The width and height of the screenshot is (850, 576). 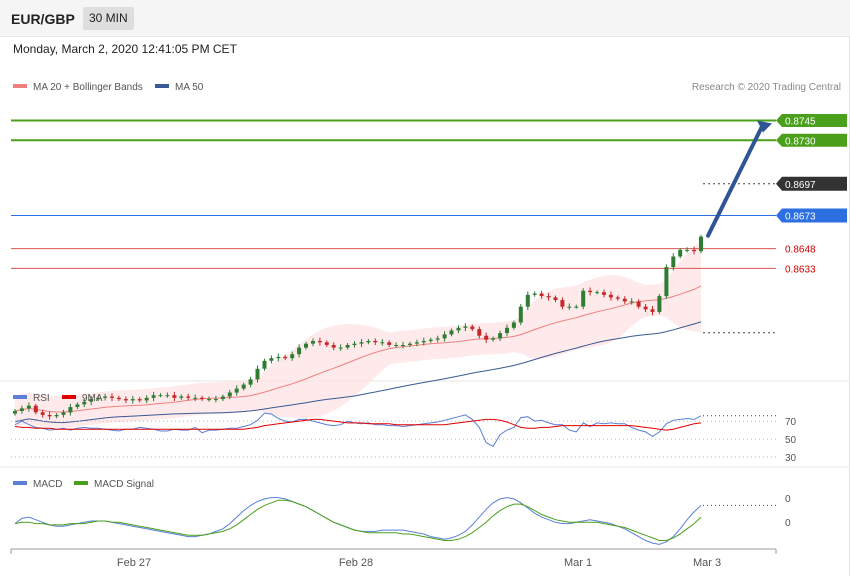 What do you see at coordinates (788, 499) in the screenshot?
I see `macd-tick-label: 0` at bounding box center [788, 499].